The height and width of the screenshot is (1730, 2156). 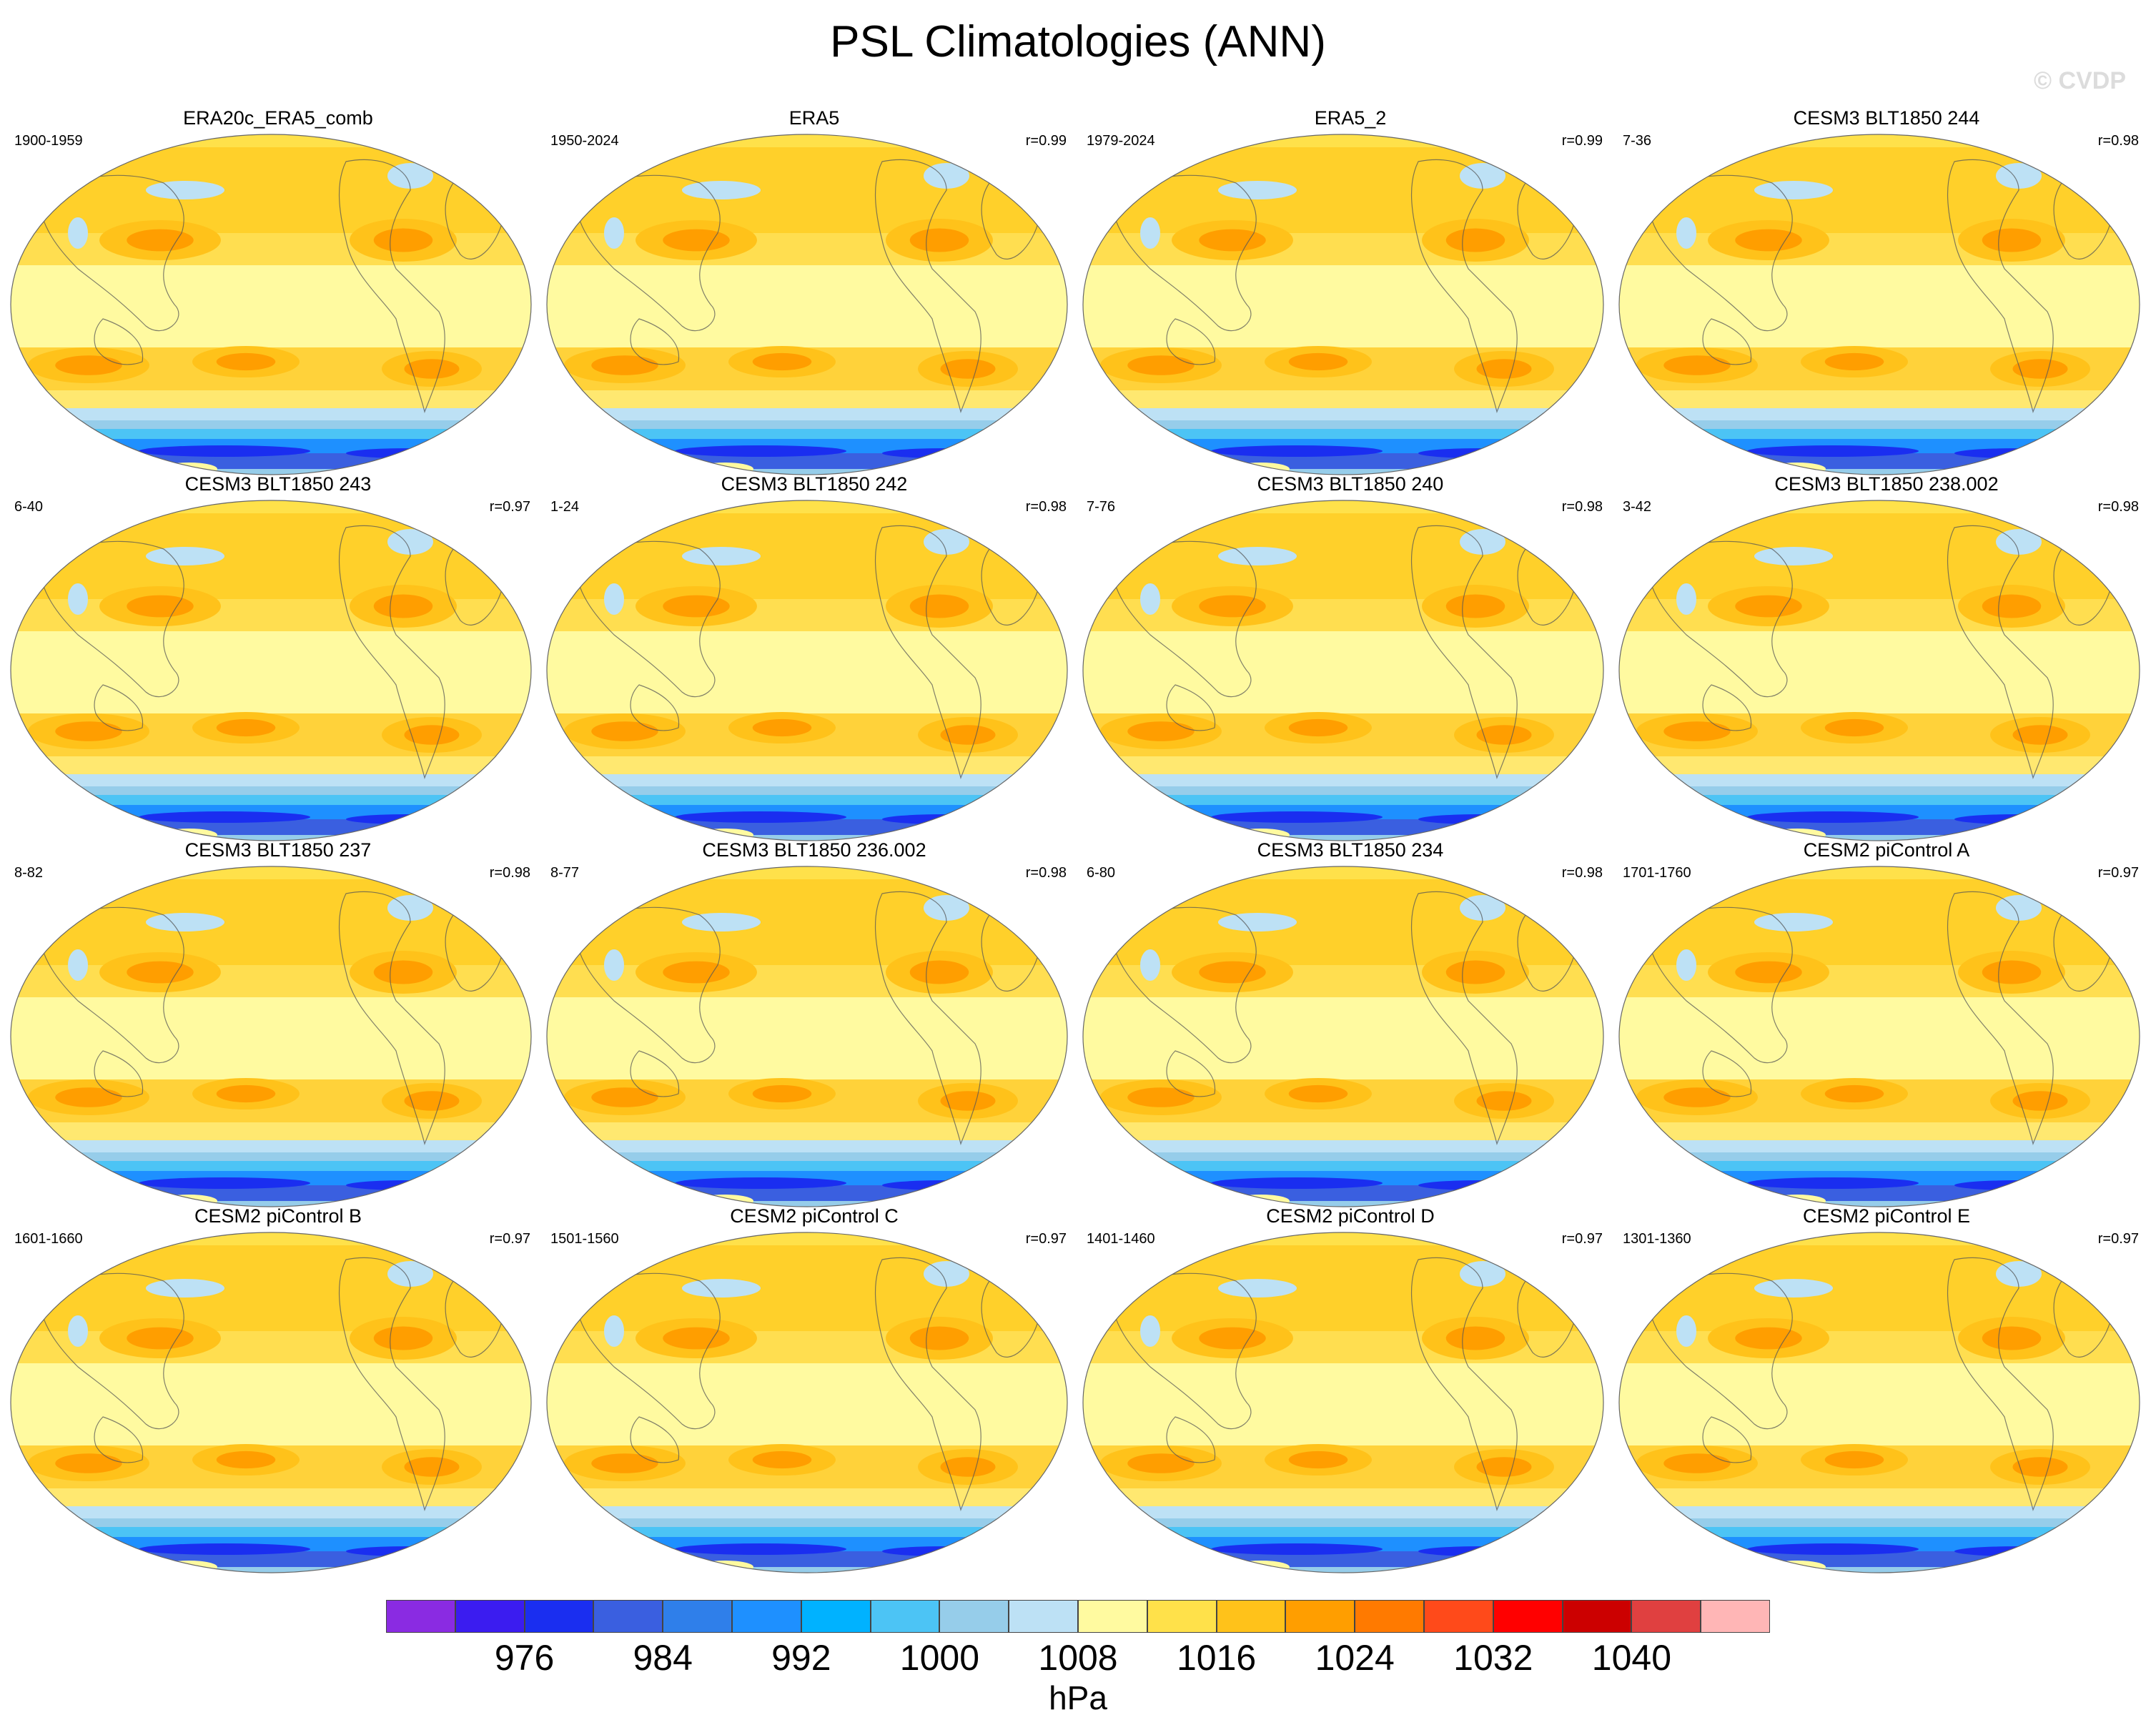 I want to click on colorbar-tick-label: 1040, so click(x=1631, y=1658).